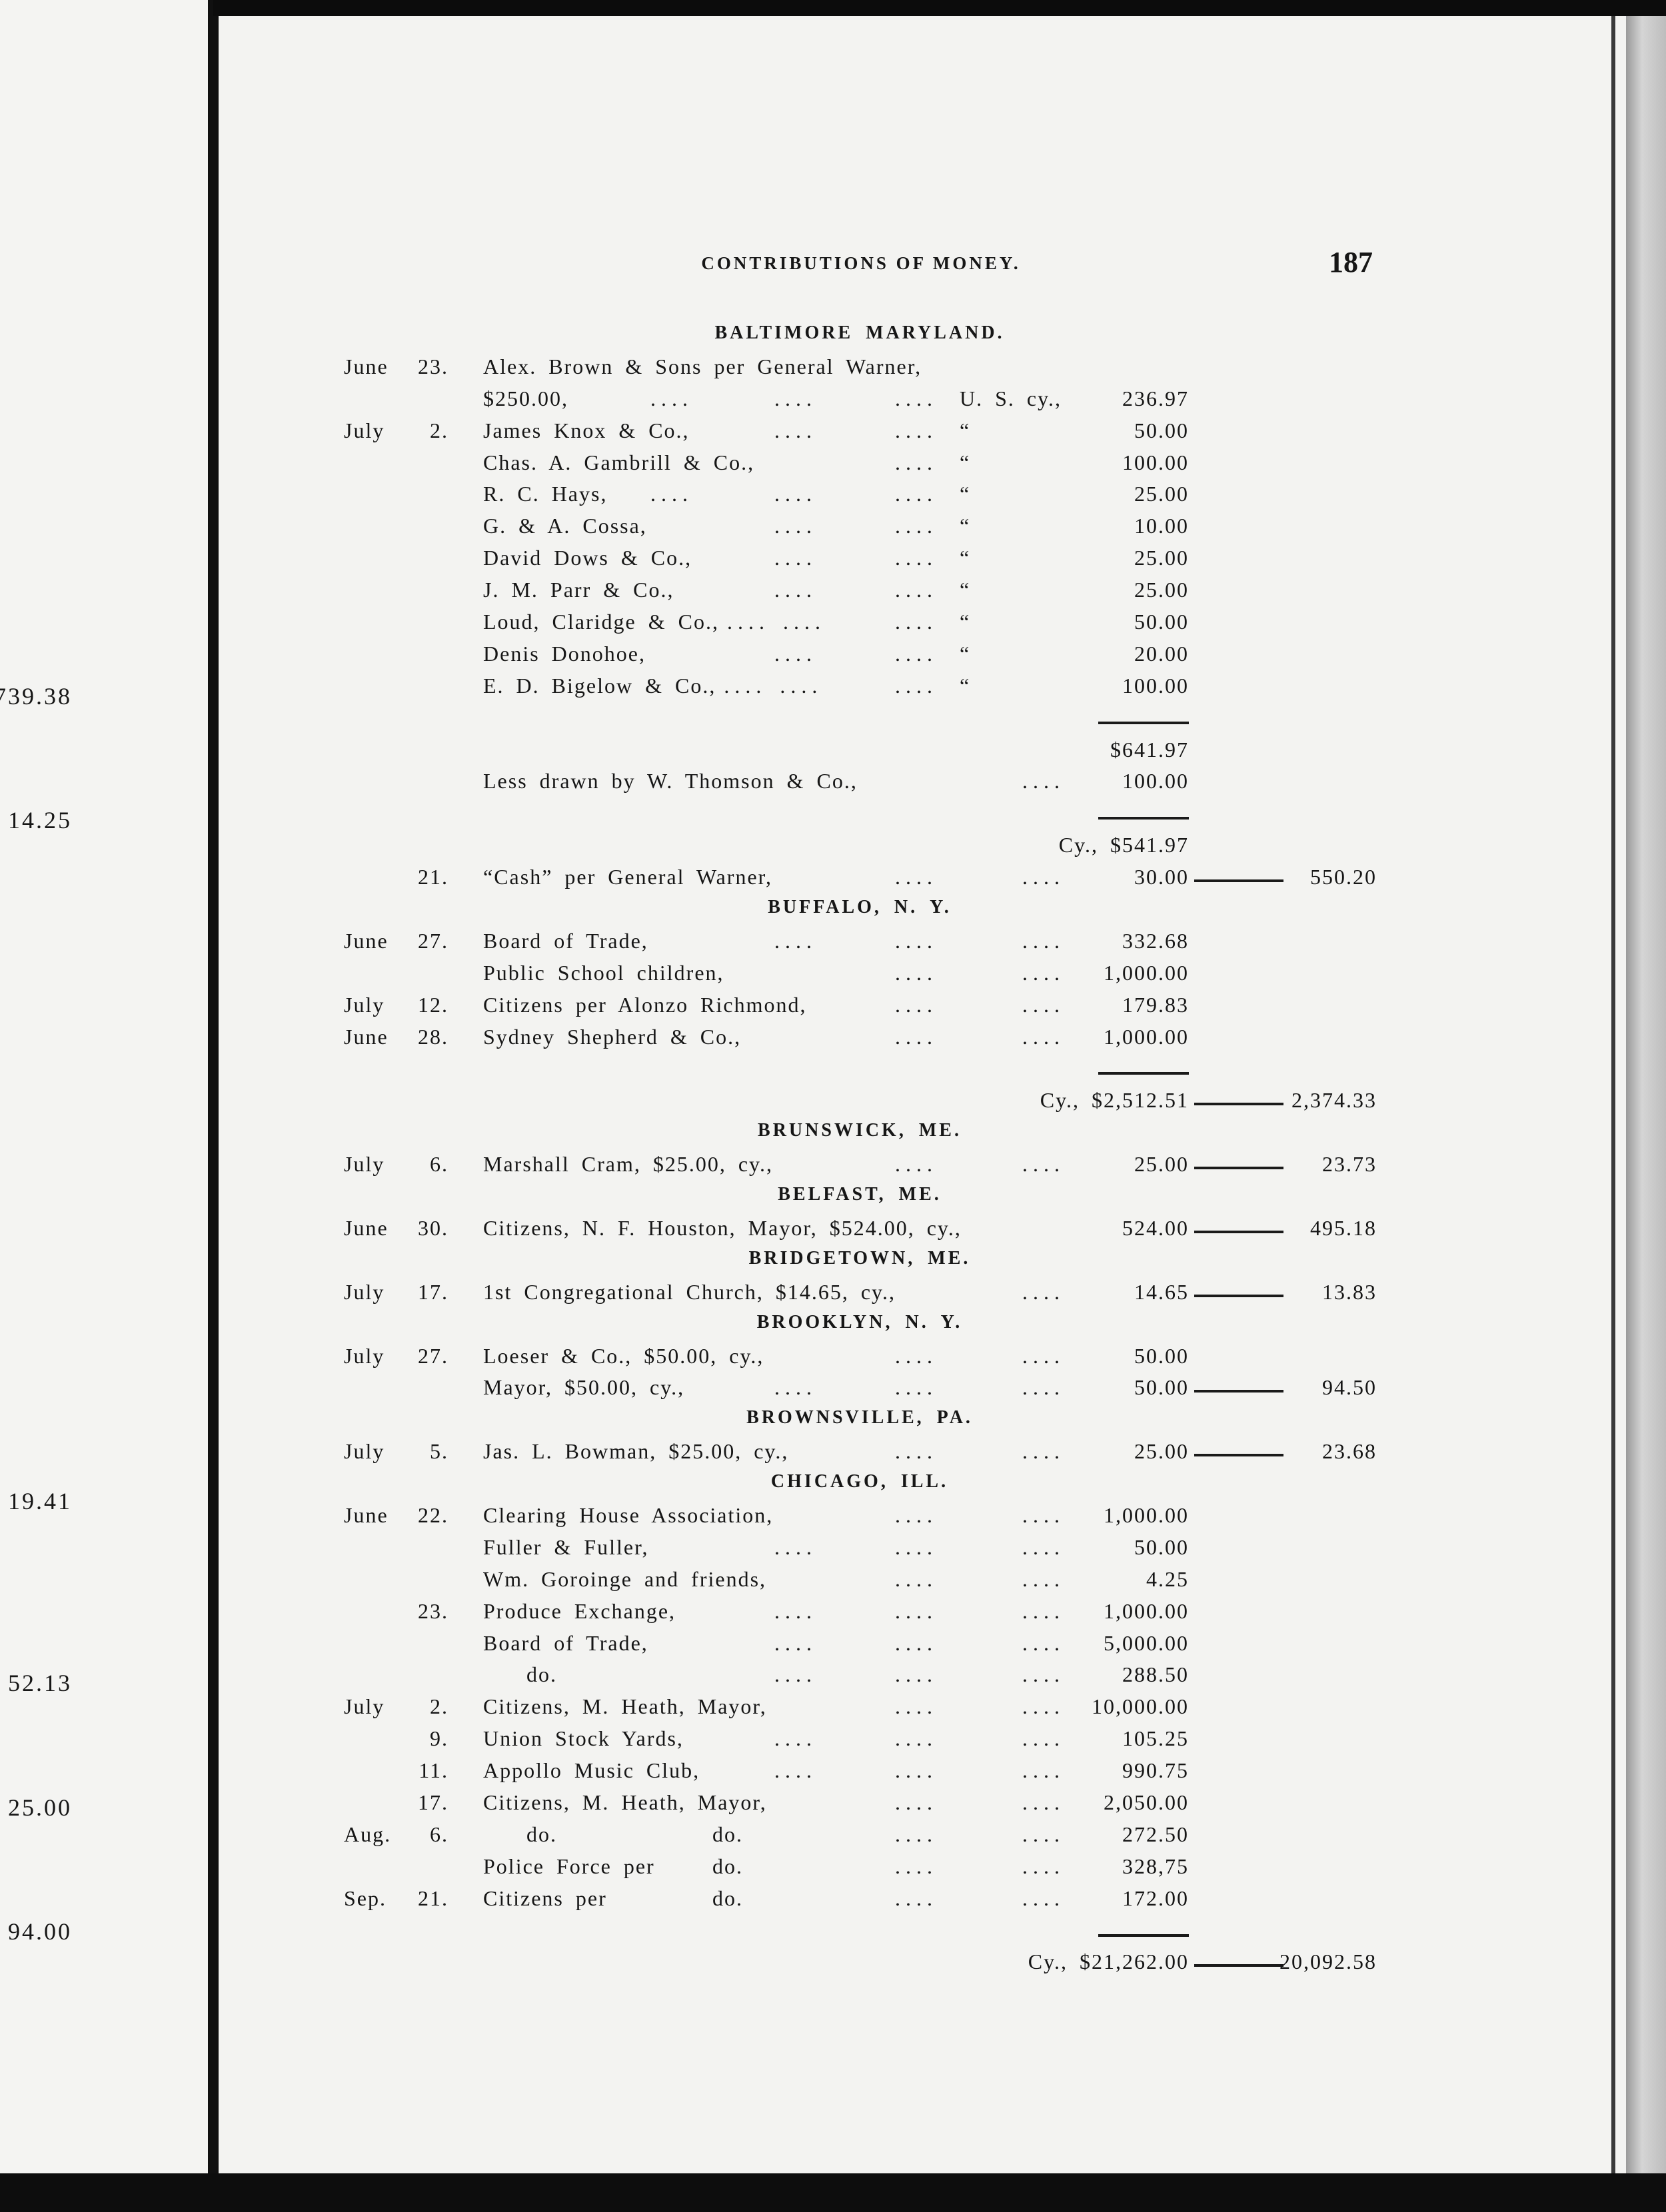  Describe the element at coordinates (368, 1834) in the screenshot. I see `date-month: Aug.` at that location.